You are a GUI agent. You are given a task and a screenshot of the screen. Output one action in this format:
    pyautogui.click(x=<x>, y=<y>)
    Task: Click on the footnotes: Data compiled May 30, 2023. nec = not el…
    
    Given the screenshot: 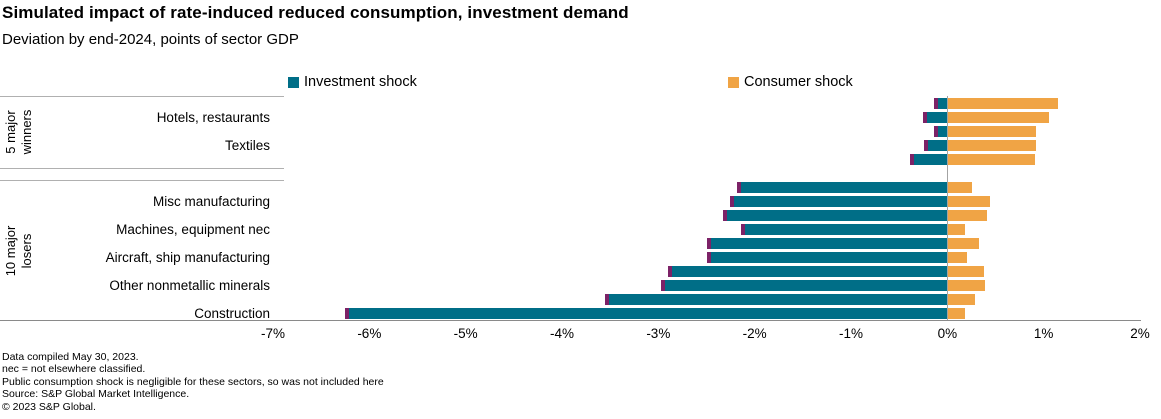 What is the action you would take?
    pyautogui.click(x=193, y=382)
    